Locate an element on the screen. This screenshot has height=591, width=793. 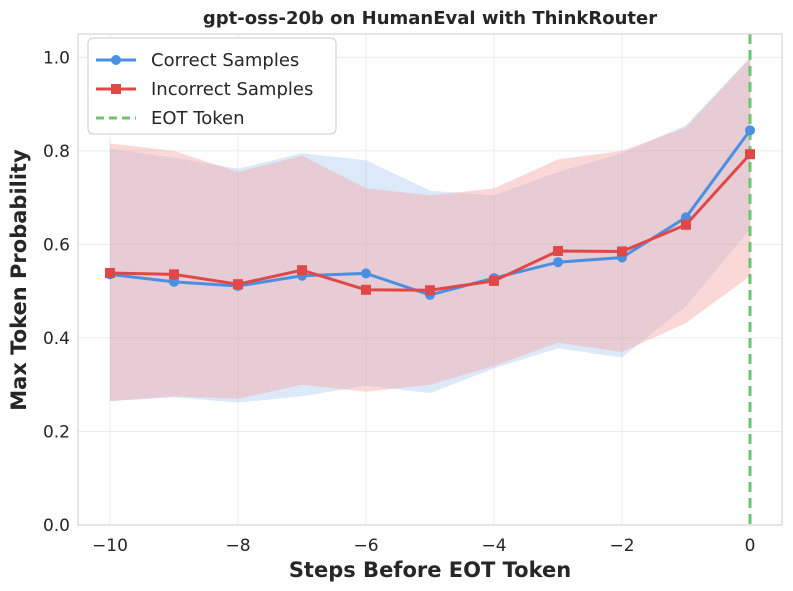
y-tick-label: 0.8 is located at coordinates (56, 152).